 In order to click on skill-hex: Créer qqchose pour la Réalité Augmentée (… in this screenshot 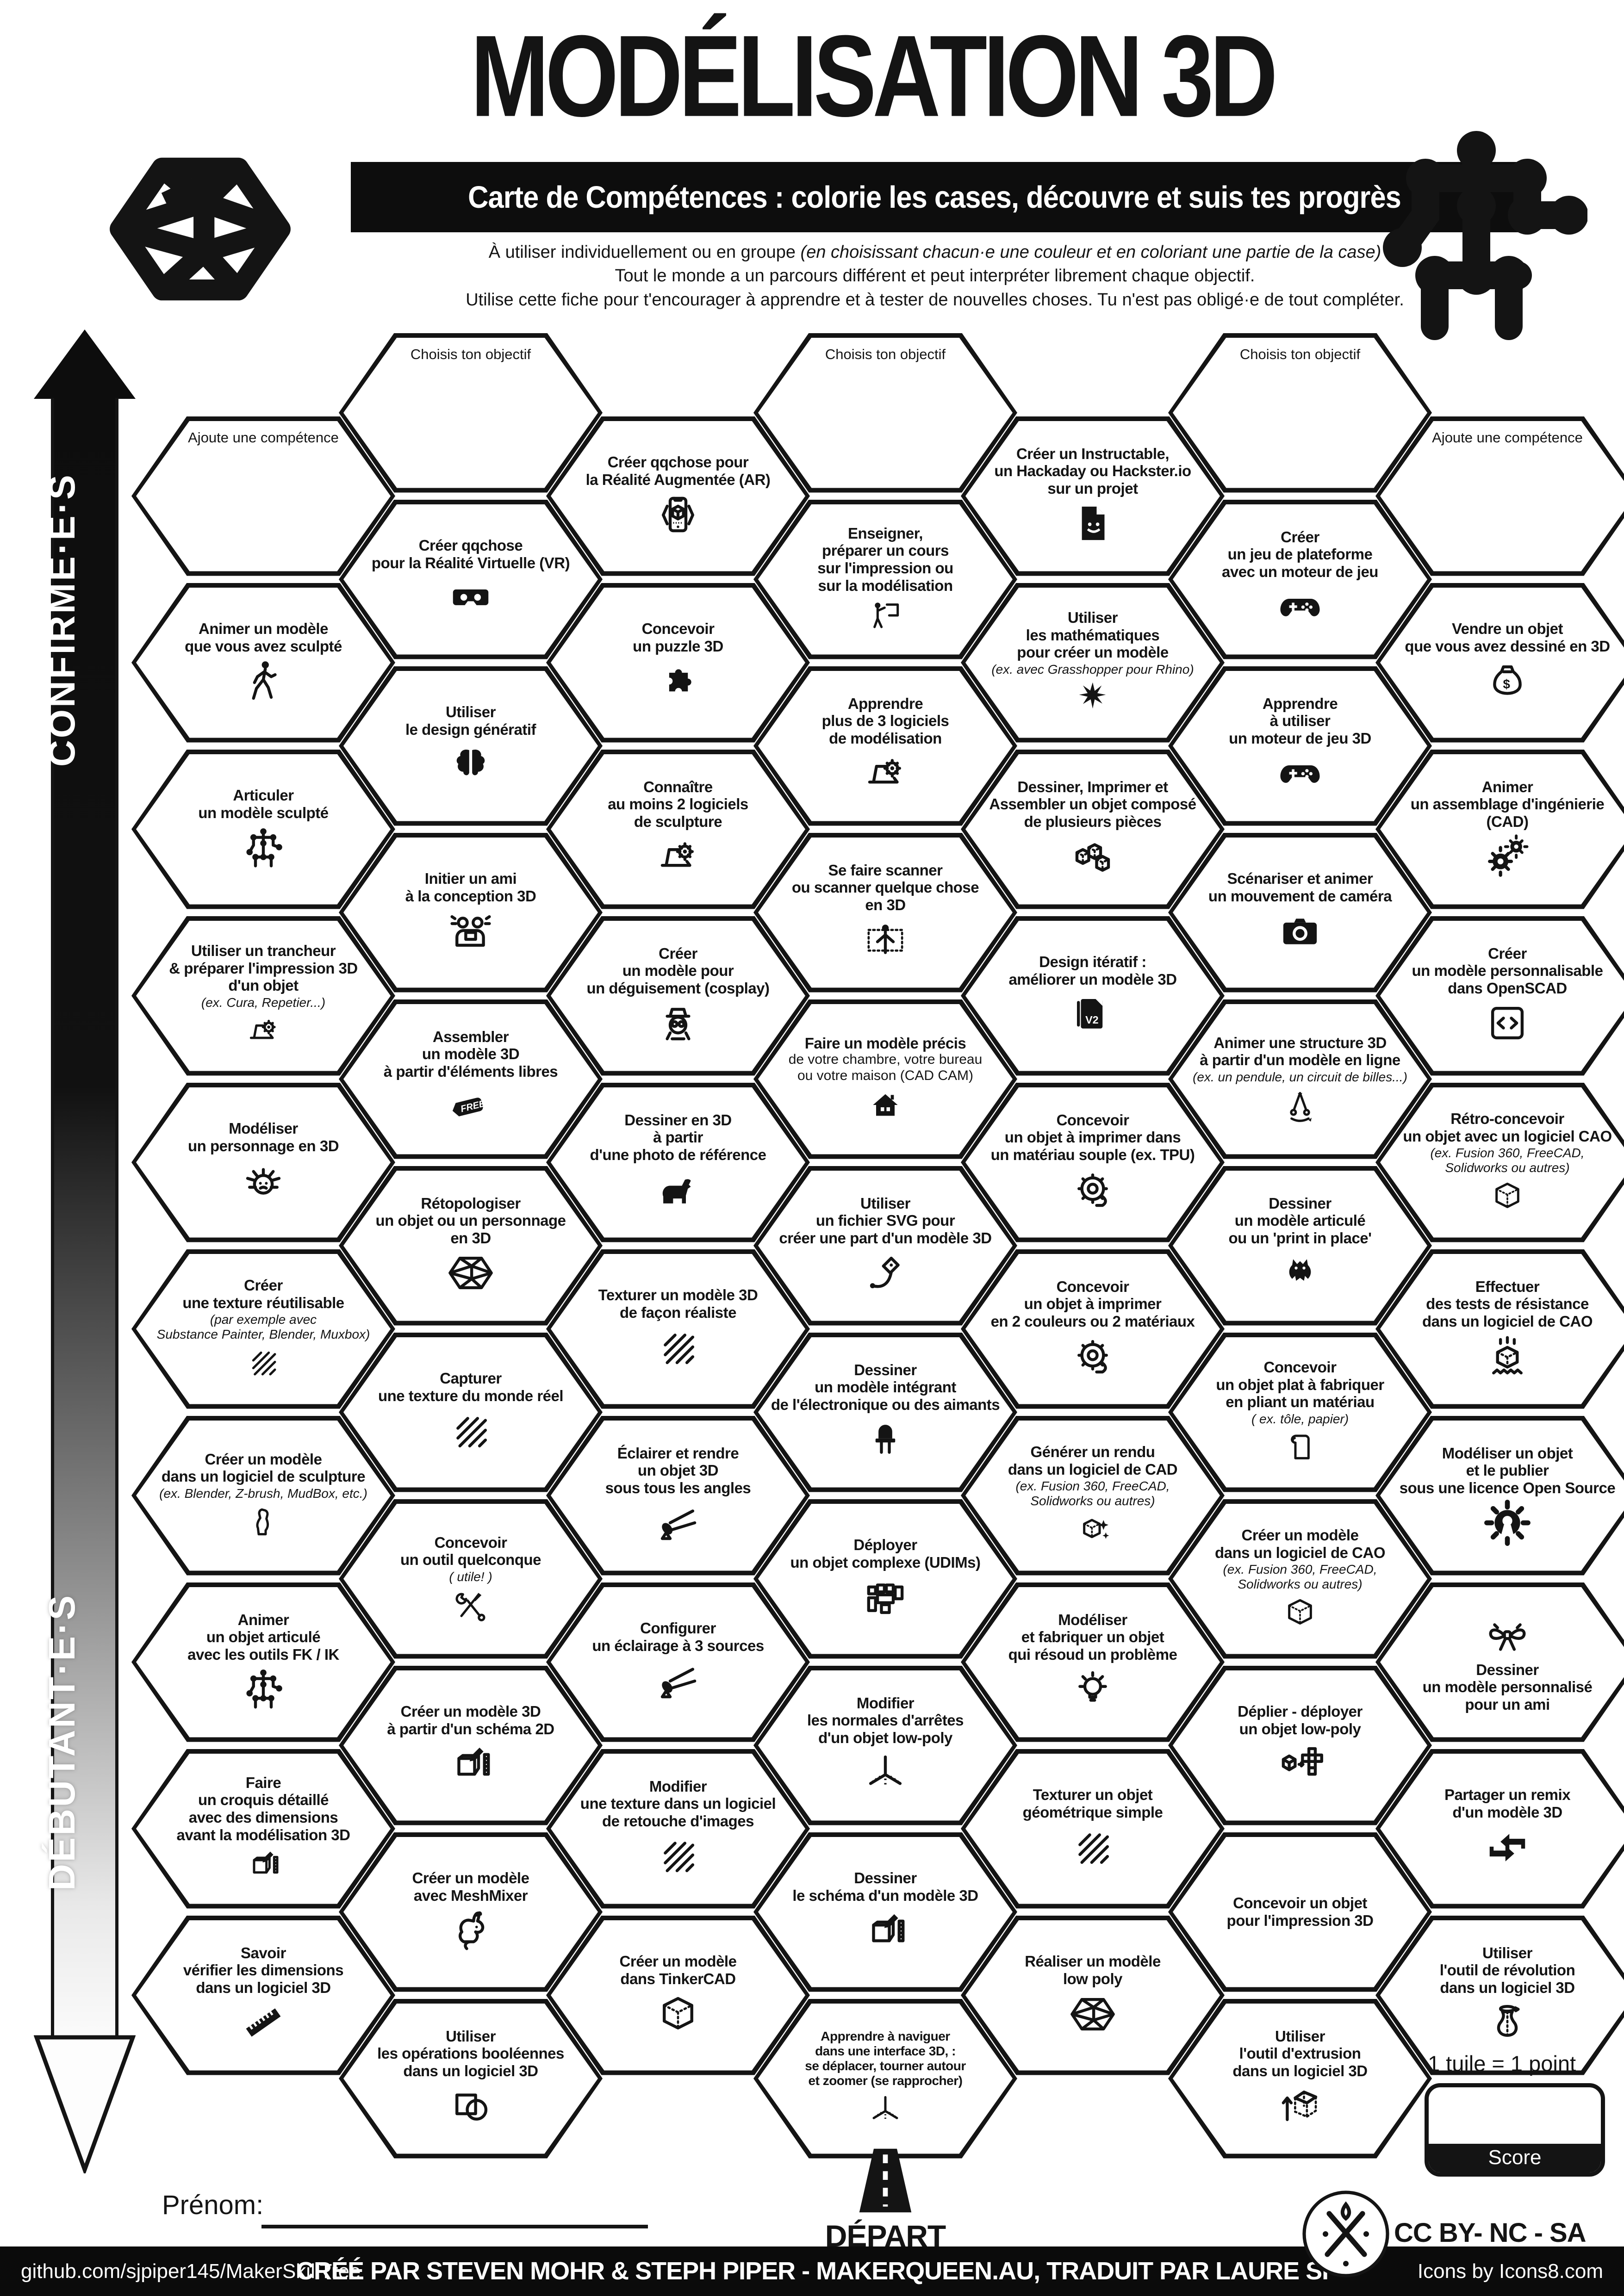, I will do `click(678, 496)`.